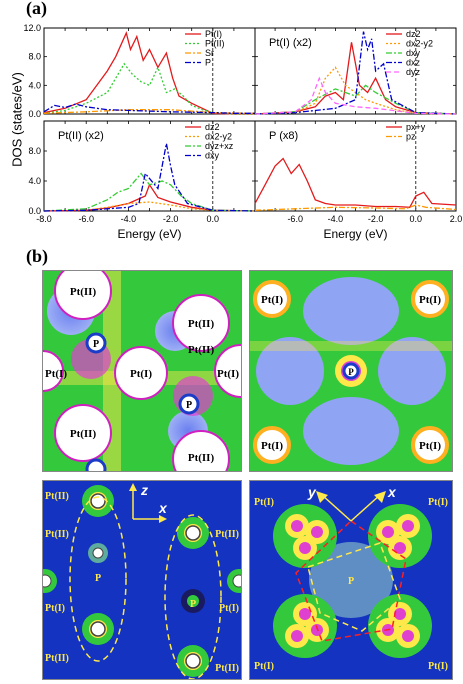 This screenshot has width=463, height=684. I want to click on dos-series-Pt(I), so click(149, 73).